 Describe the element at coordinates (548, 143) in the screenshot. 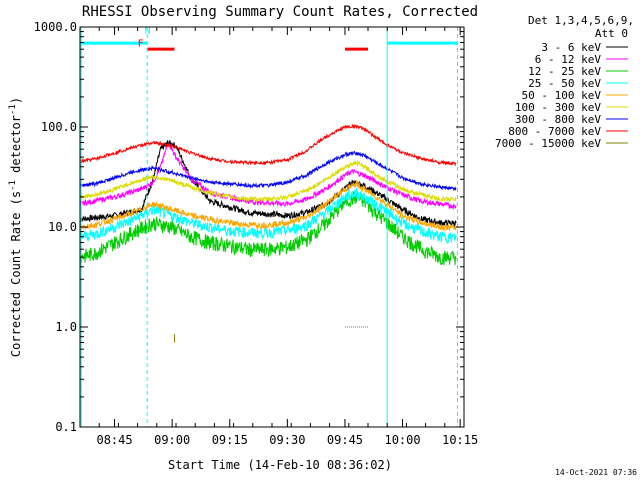

I see `legend-item-label: 7000 - 15000 keV` at that location.